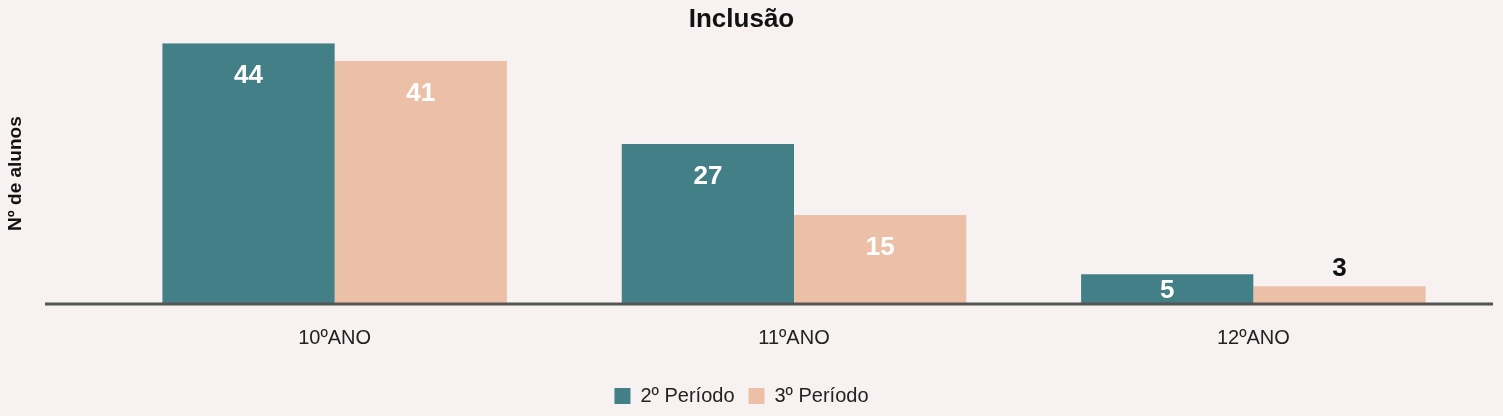 The image size is (1503, 416). I want to click on x-tick-label: 10ºANO, so click(335, 336).